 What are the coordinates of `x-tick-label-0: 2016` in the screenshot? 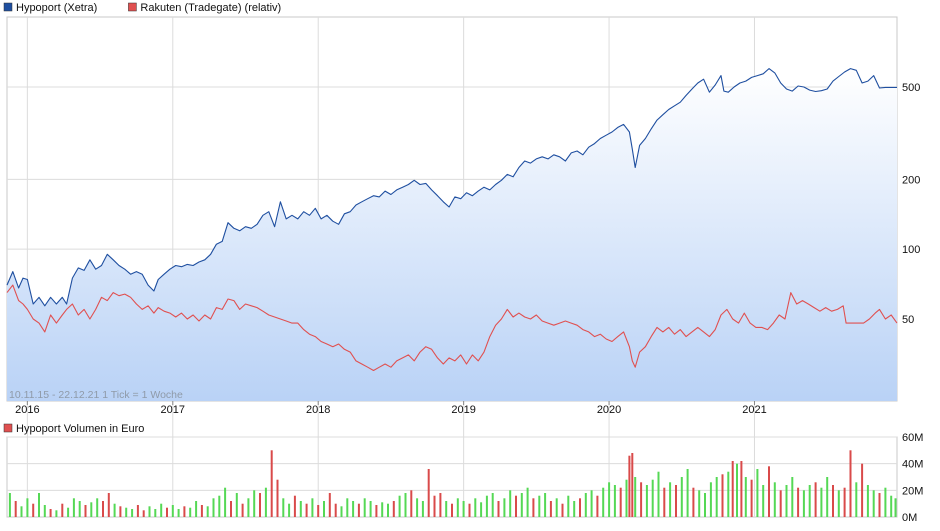 It's located at (27, 410).